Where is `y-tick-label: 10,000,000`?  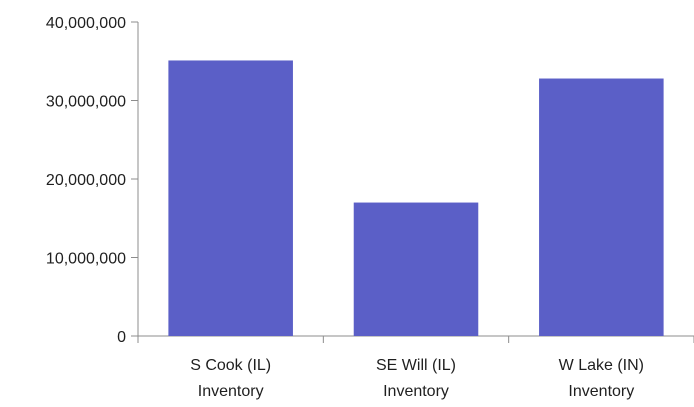
y-tick-label: 10,000,000 is located at coordinates (86, 259).